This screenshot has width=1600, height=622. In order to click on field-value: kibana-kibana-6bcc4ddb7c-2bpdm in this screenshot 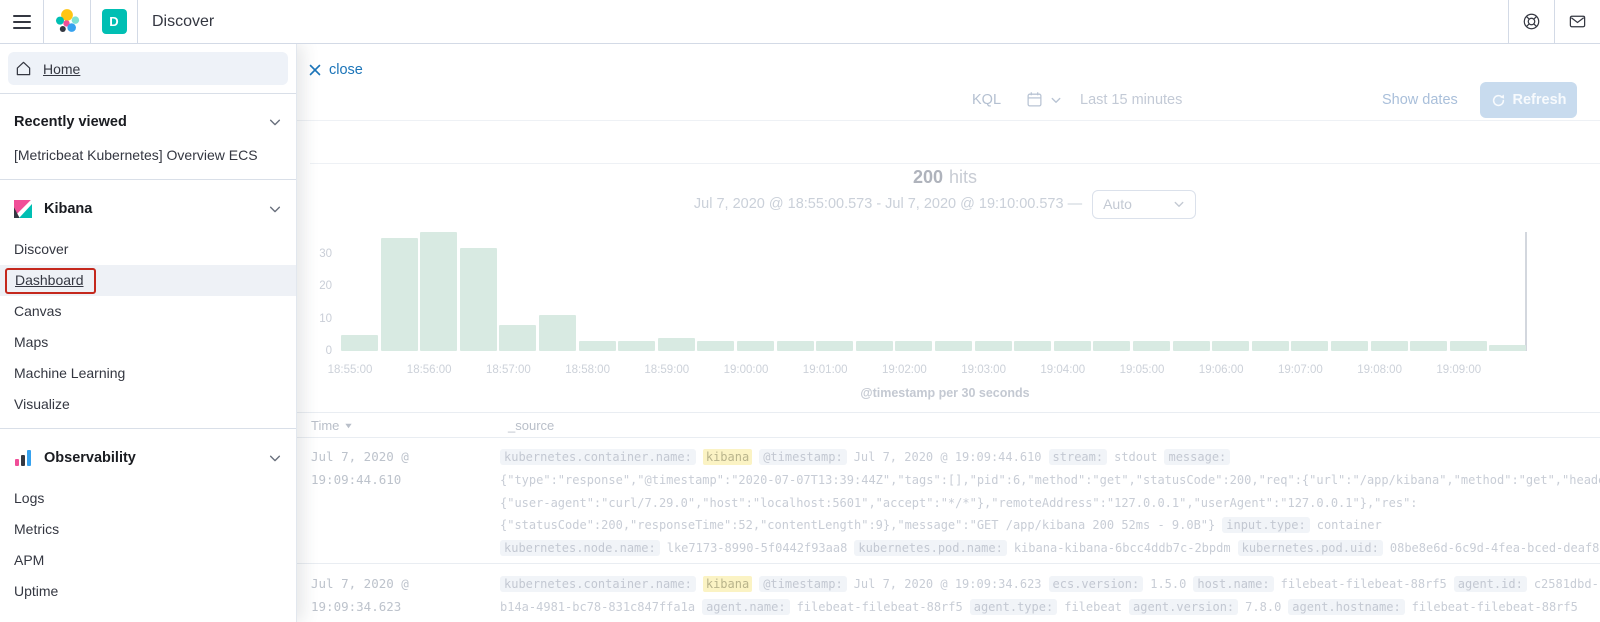, I will do `click(1122, 548)`.